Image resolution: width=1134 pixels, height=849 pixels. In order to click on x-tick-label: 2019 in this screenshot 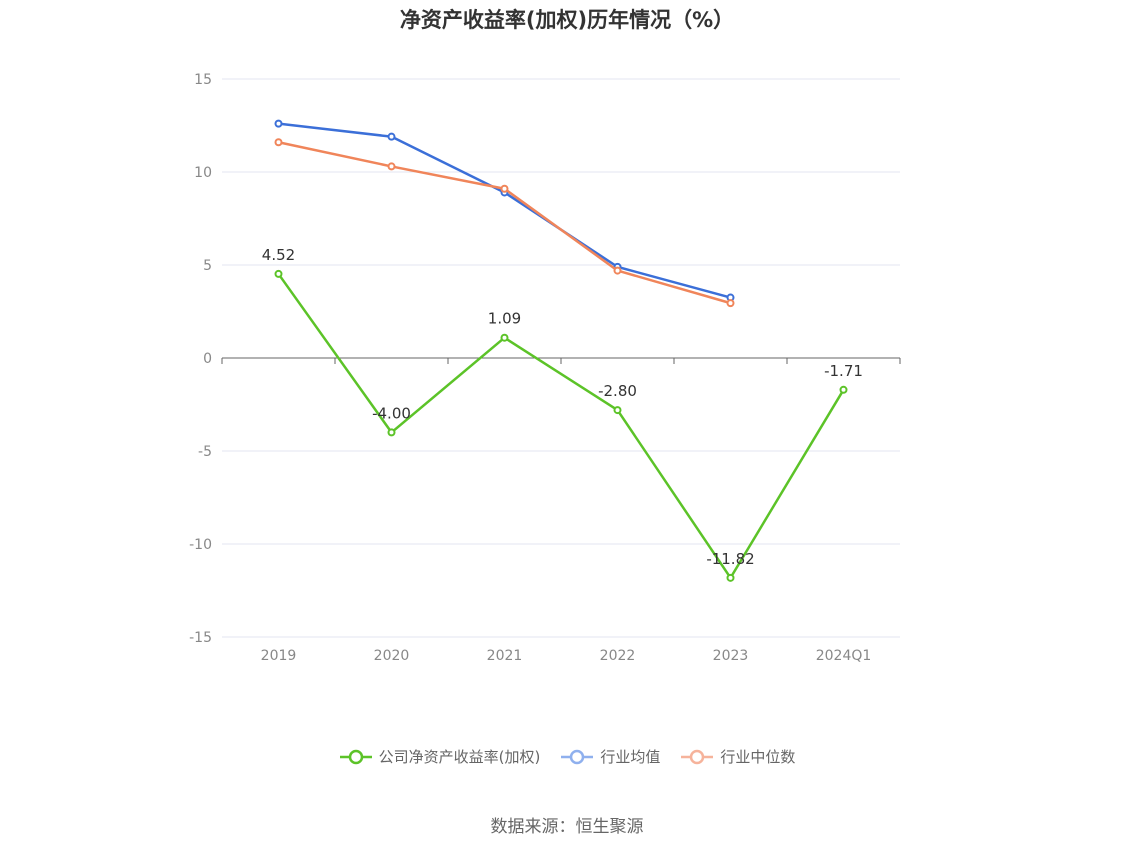, I will do `click(279, 656)`.